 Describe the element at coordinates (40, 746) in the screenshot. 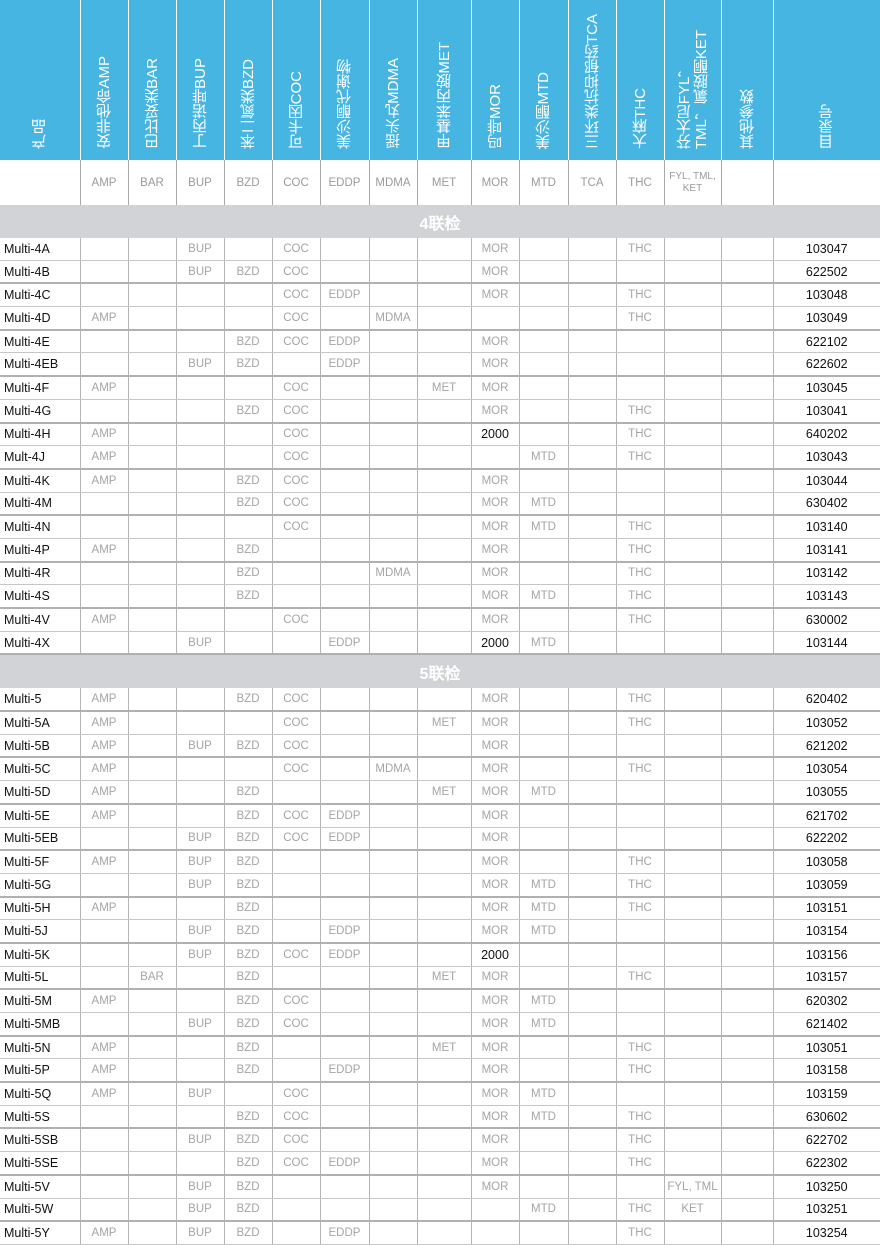

I see `product-name: Multi-5B` at that location.